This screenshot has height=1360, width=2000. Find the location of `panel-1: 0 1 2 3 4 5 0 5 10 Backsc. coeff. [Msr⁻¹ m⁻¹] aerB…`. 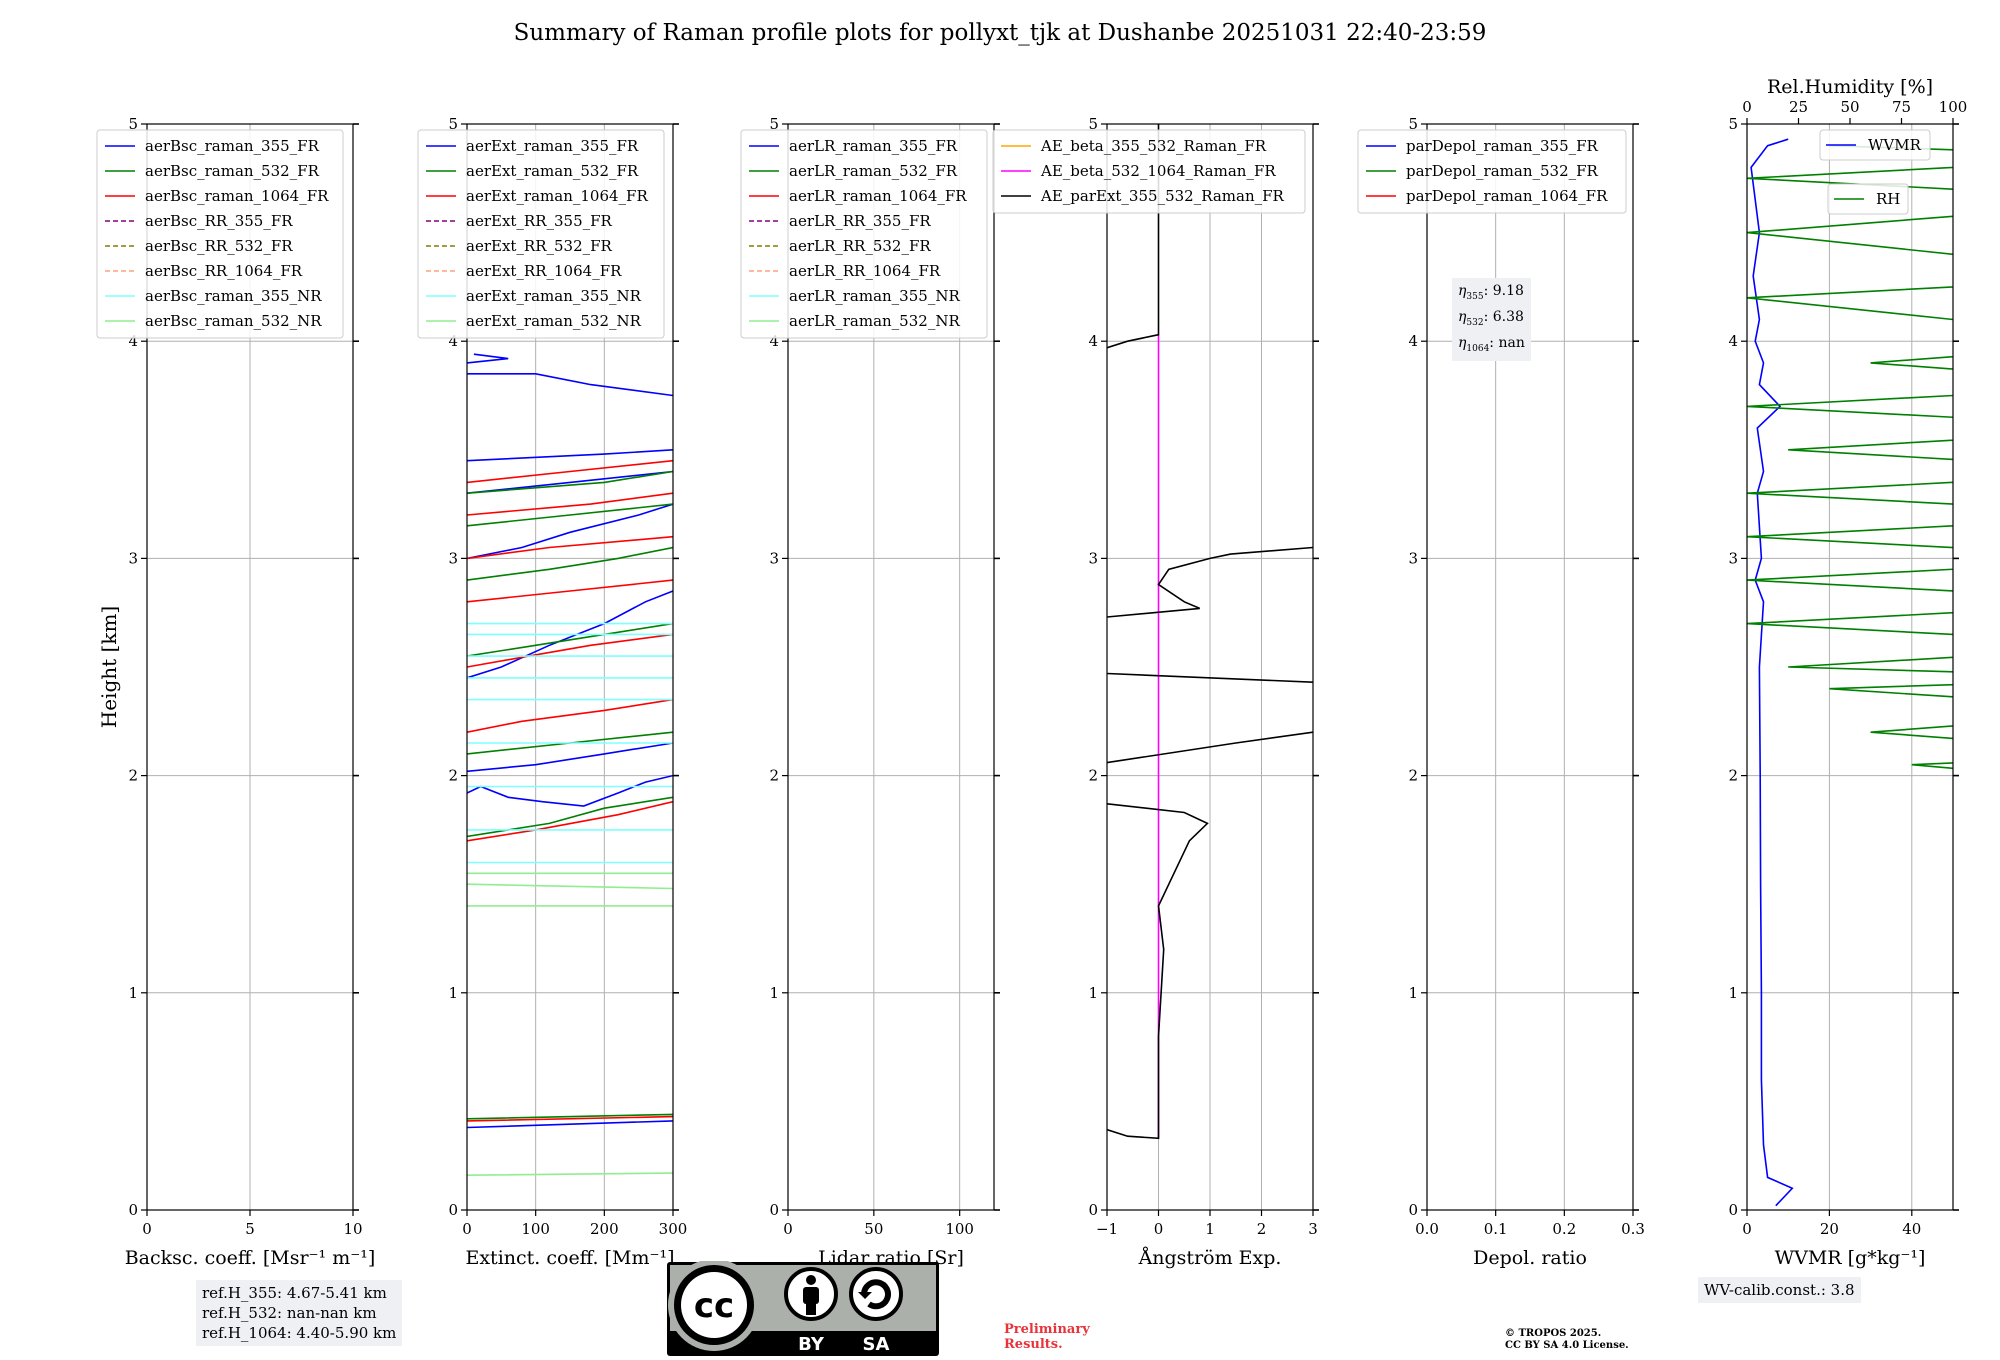

panel-1: 0 1 2 3 4 5 0 5 10 Backsc. coeff. [Msr⁻¹ m⁻¹] aerB… is located at coordinates (236, 692).